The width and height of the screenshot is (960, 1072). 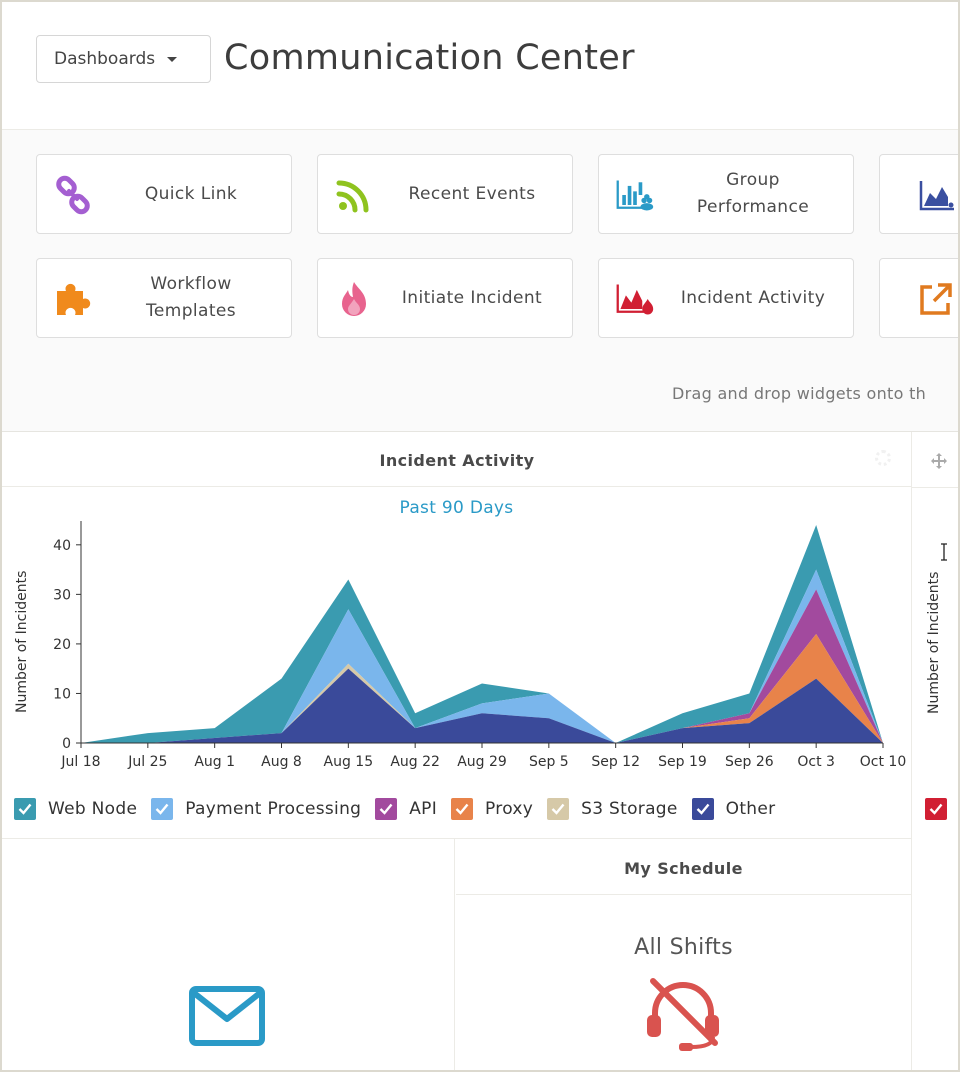 What do you see at coordinates (549, 762) in the screenshot?
I see `x-tick-label: Sep 5` at bounding box center [549, 762].